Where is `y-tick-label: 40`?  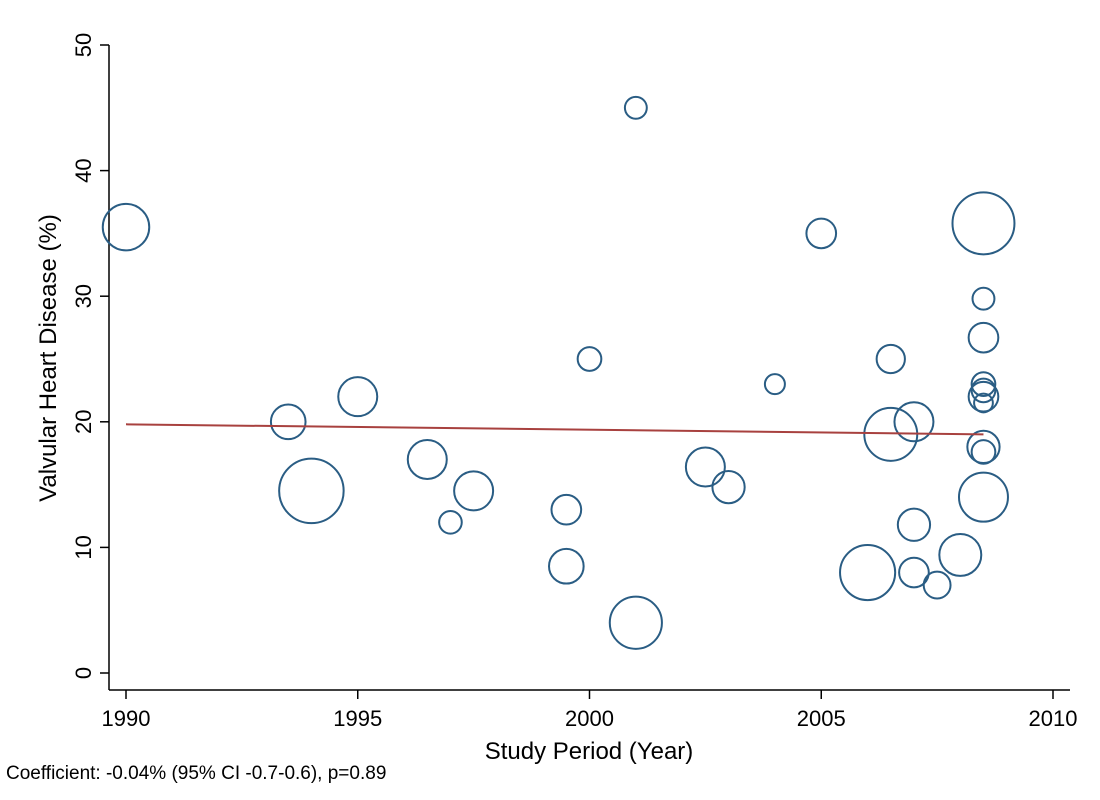
y-tick-label: 40 is located at coordinates (83, 170).